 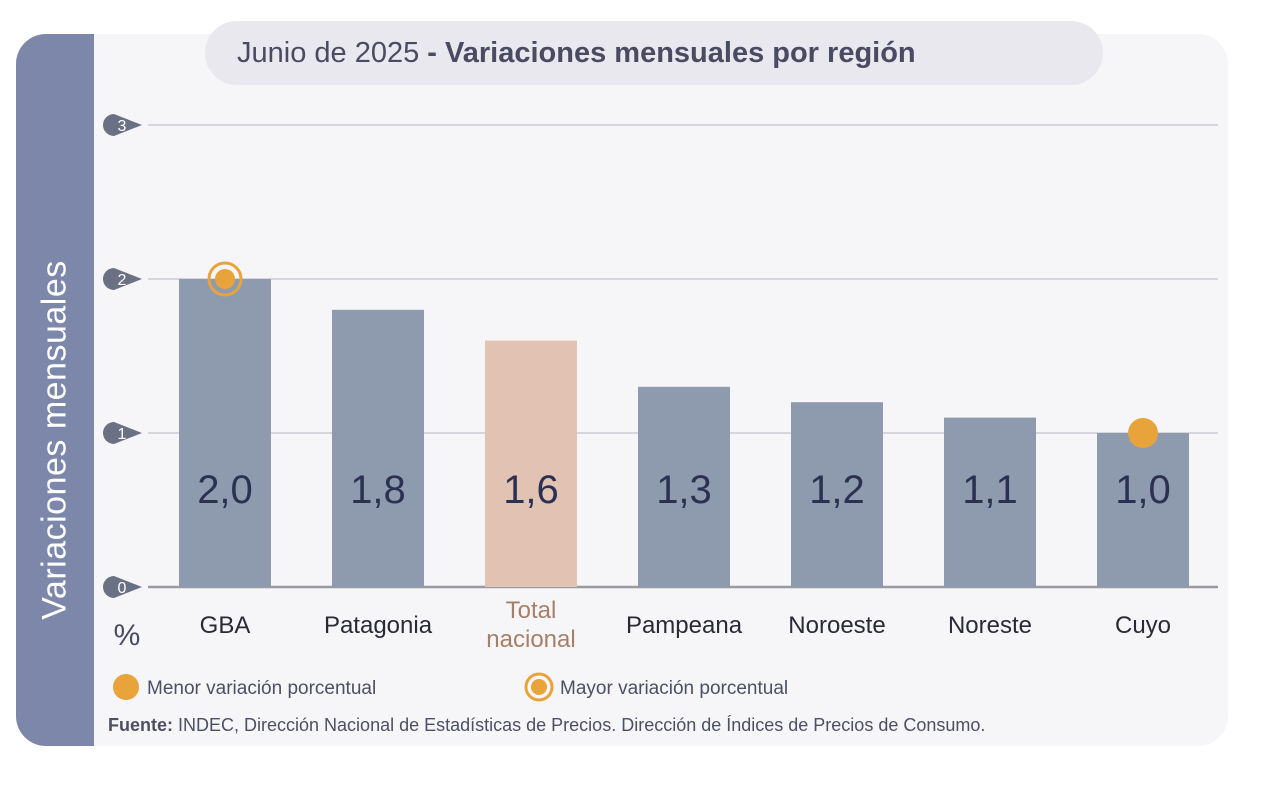 What do you see at coordinates (378, 448) in the screenshot?
I see `bar-patagonia` at bounding box center [378, 448].